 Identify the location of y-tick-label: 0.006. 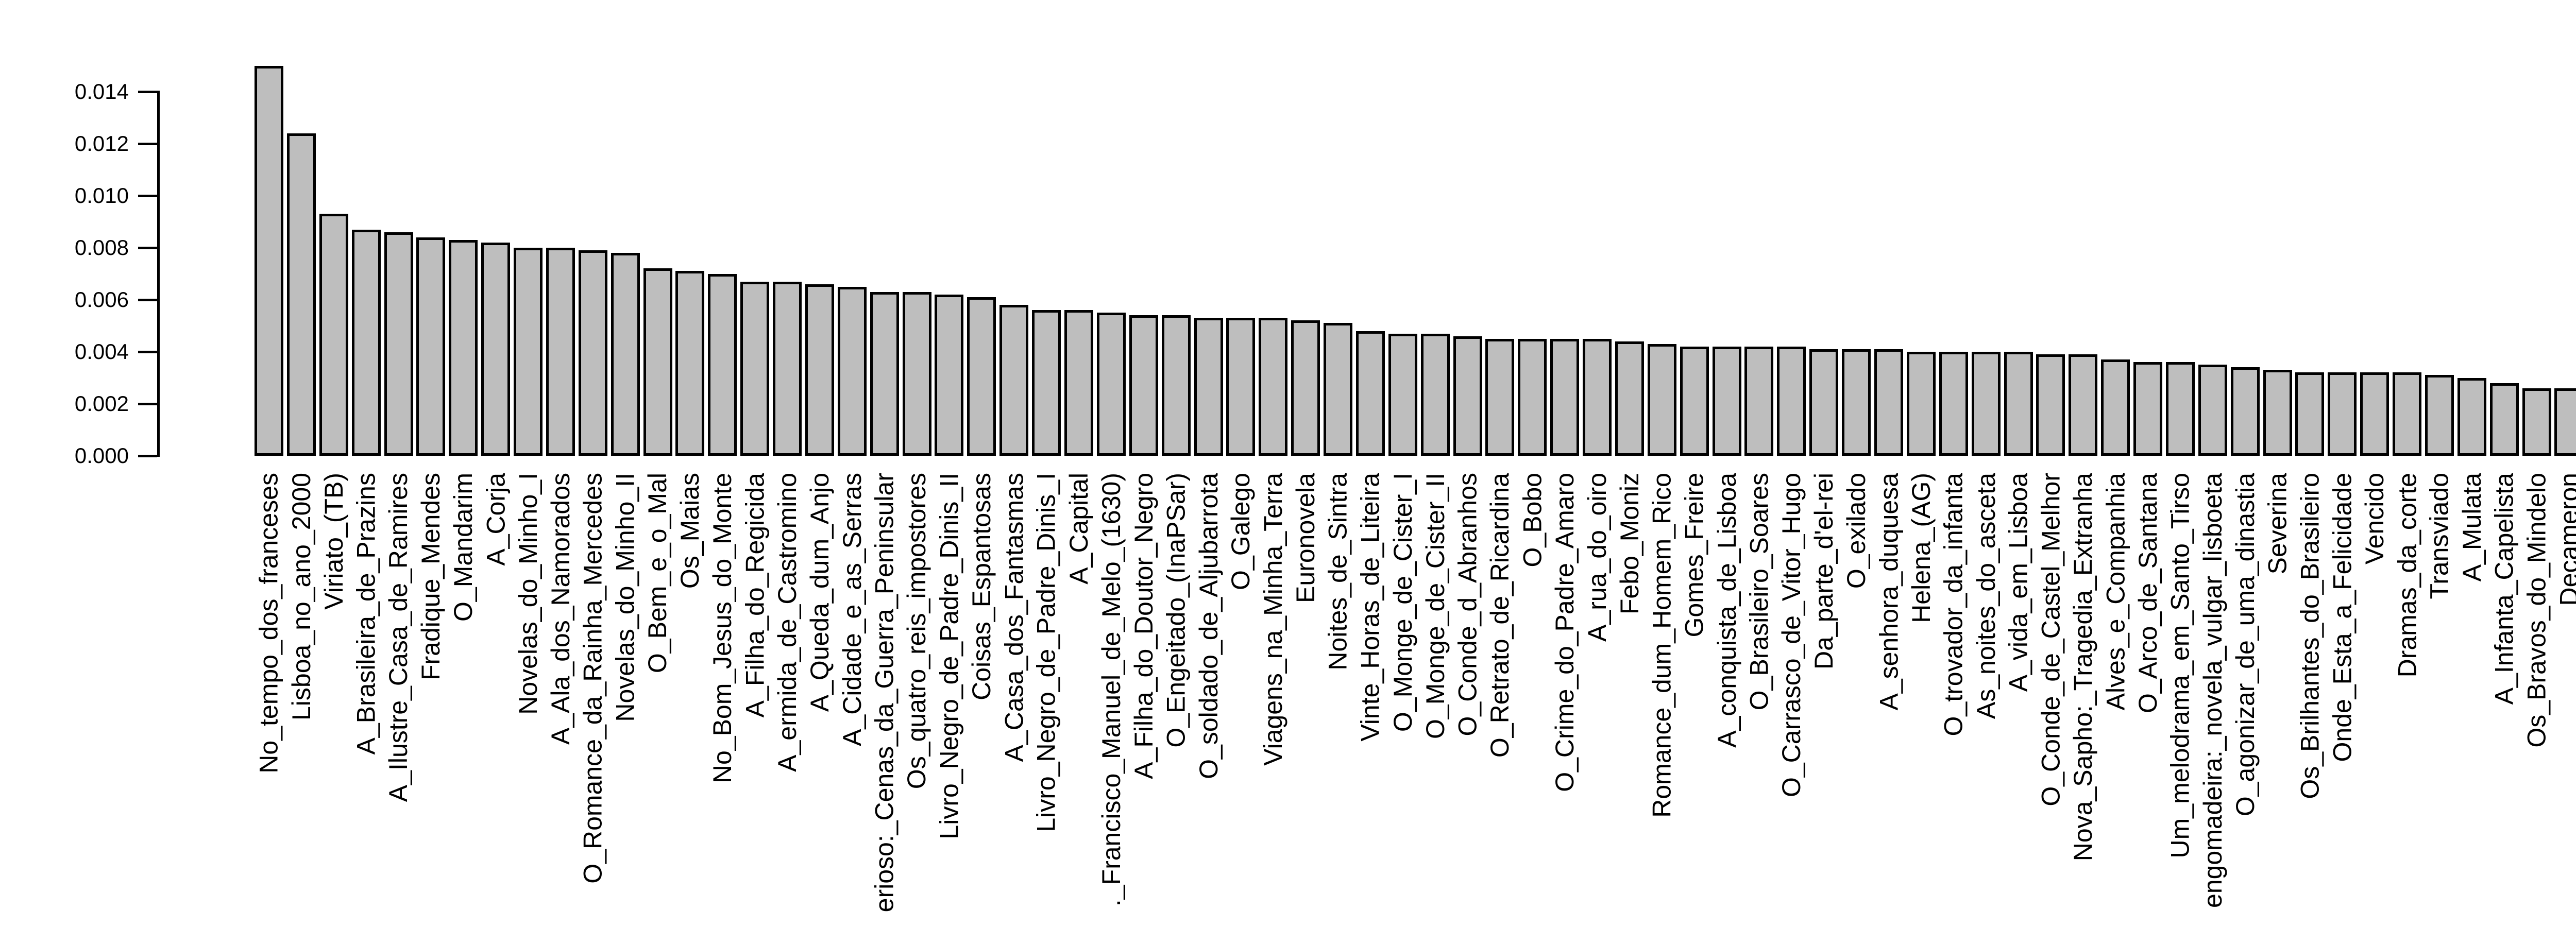
(101, 300).